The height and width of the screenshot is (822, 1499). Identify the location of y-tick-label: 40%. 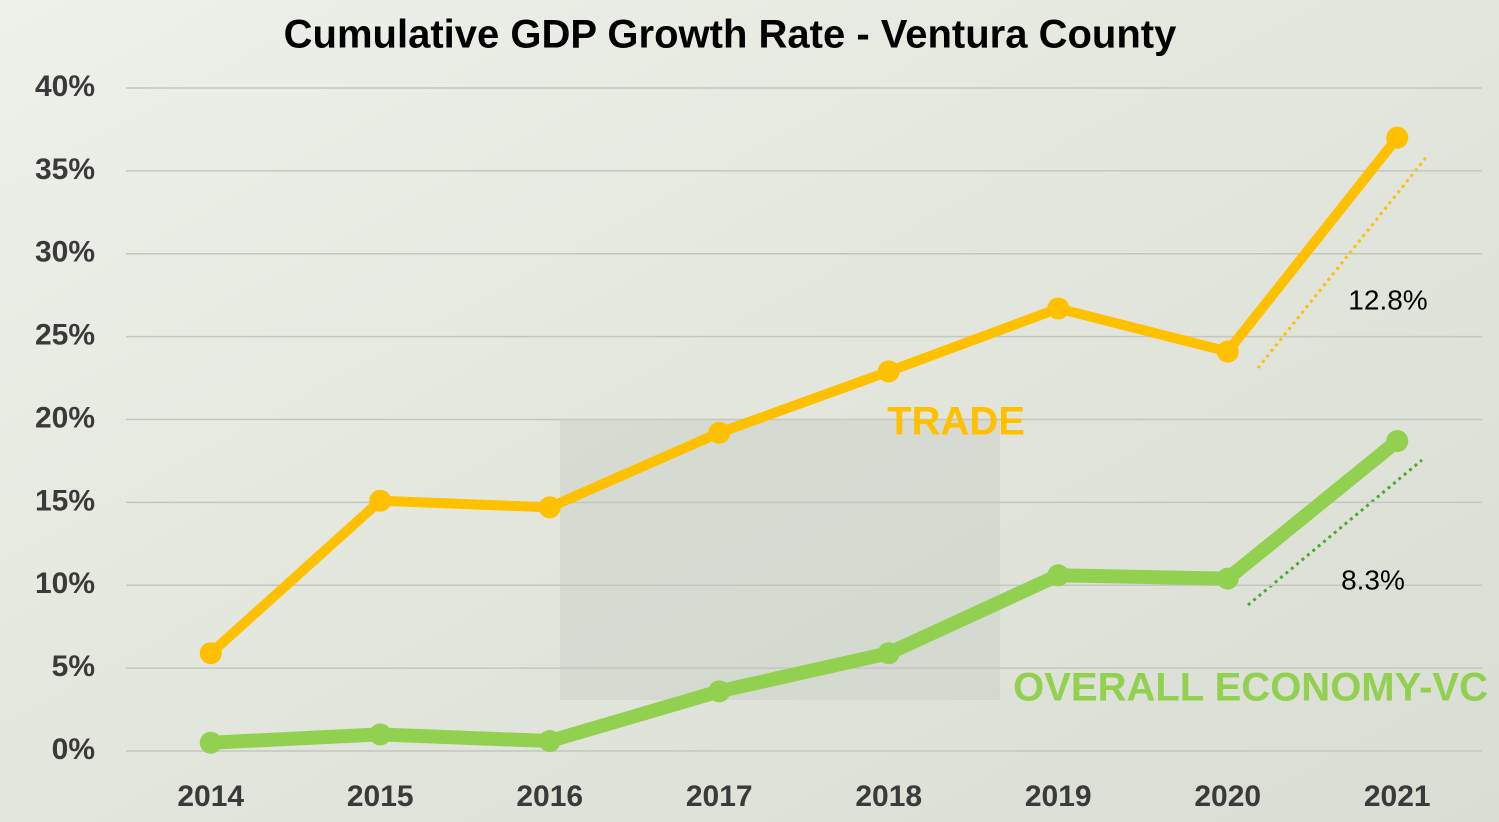
(65, 86).